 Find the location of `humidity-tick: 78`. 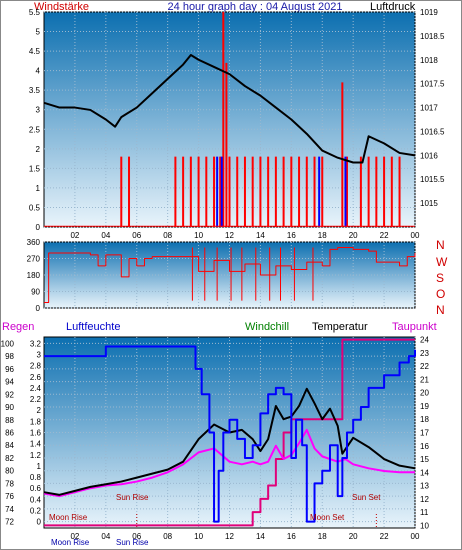

humidity-tick: 78 is located at coordinates (9, 483).